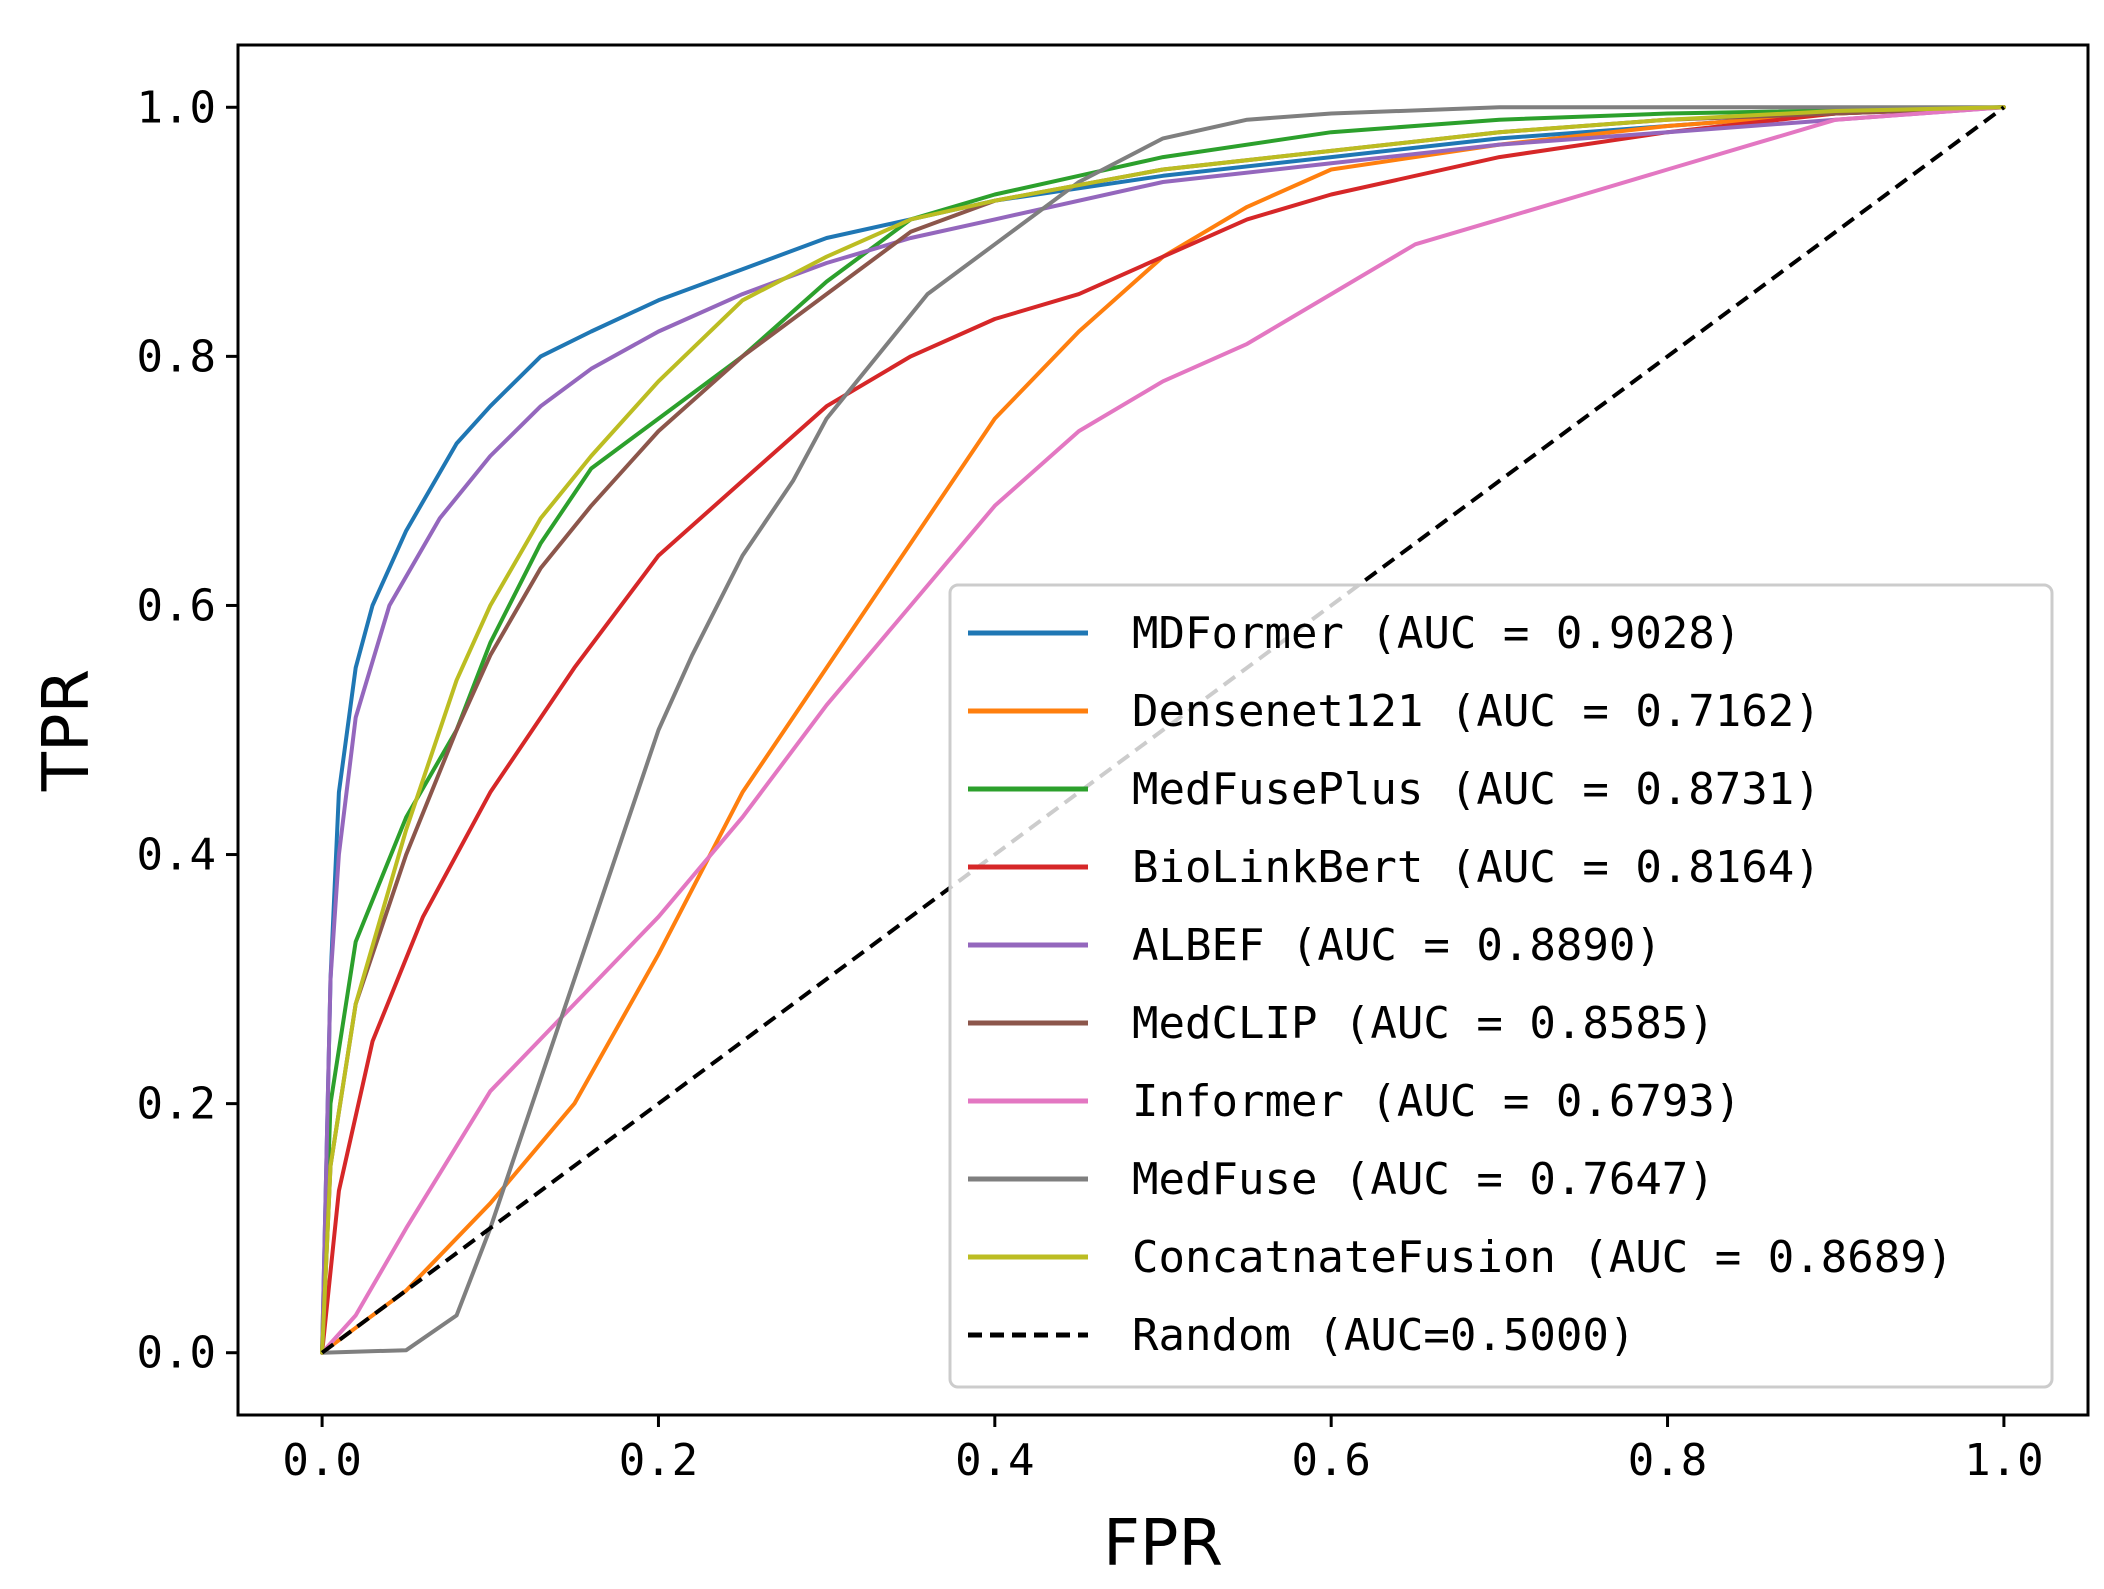  I want to click on y-tick-label-5: 1.0, so click(176, 107).